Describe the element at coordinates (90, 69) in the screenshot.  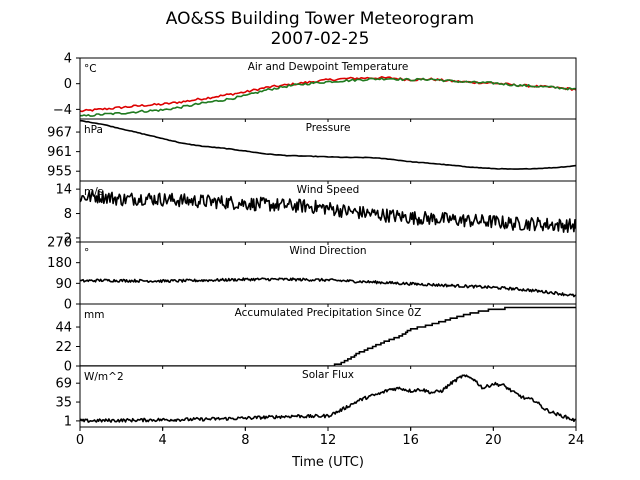
I see `panel-unit-label: °C` at that location.